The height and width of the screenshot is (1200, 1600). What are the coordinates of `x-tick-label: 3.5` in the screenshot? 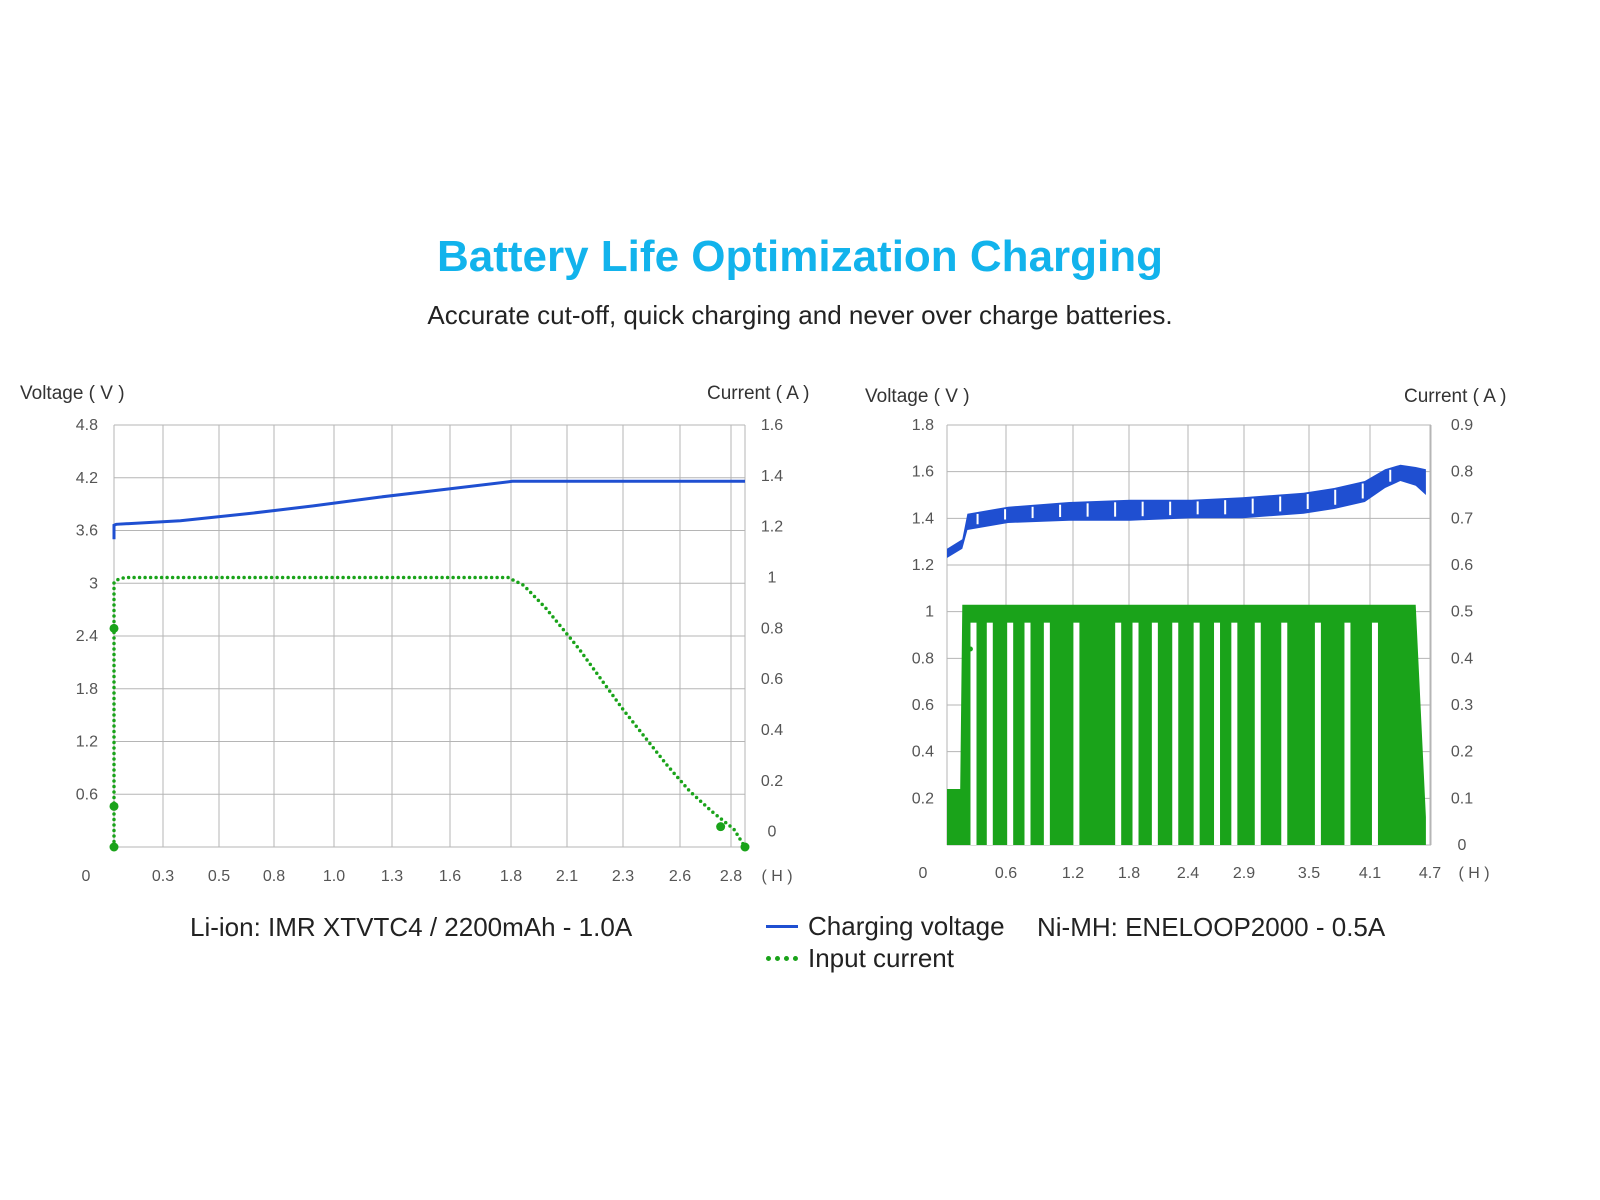 It's located at (1309, 873).